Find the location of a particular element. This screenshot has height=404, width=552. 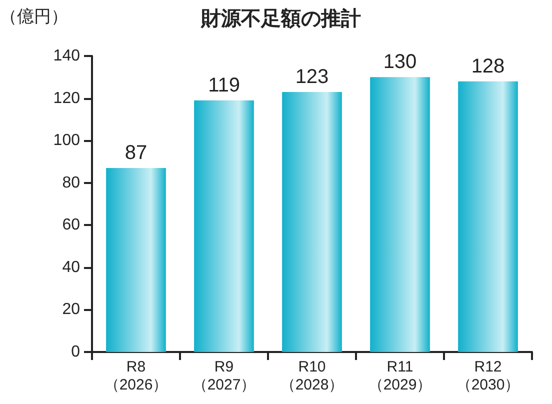

y-tick-label: 40 is located at coordinates (71, 267).